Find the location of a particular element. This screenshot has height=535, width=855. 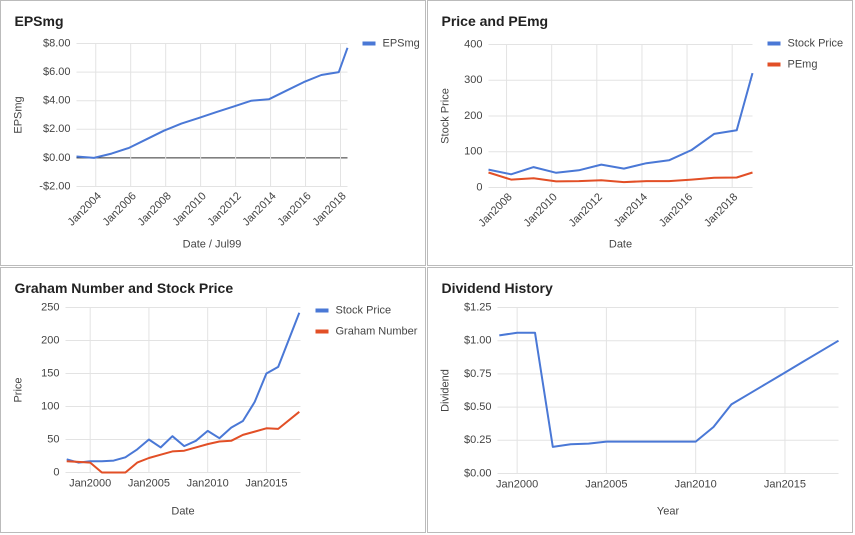

y-tick-label: $8.00 is located at coordinates (57, 43).